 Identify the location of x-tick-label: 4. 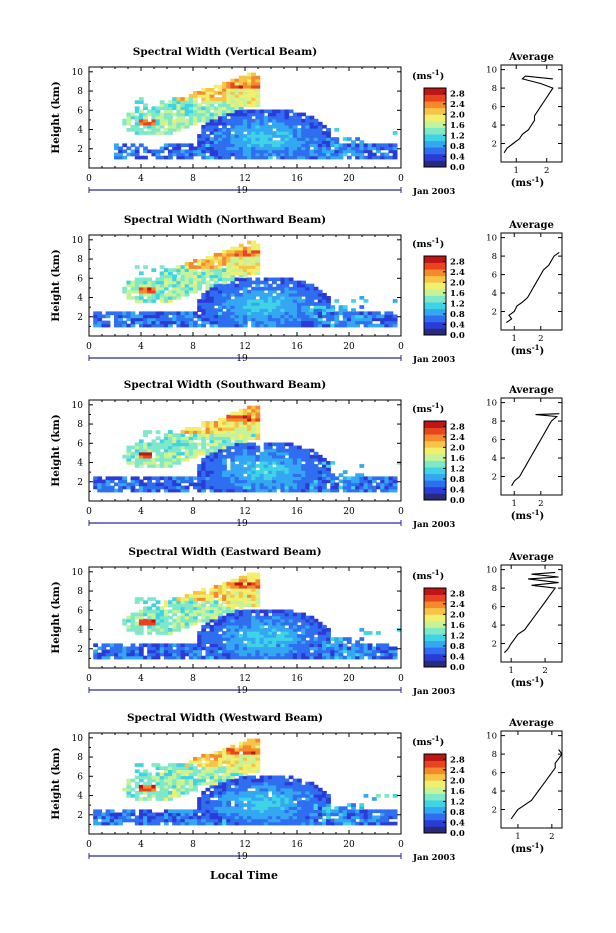
(141, 179).